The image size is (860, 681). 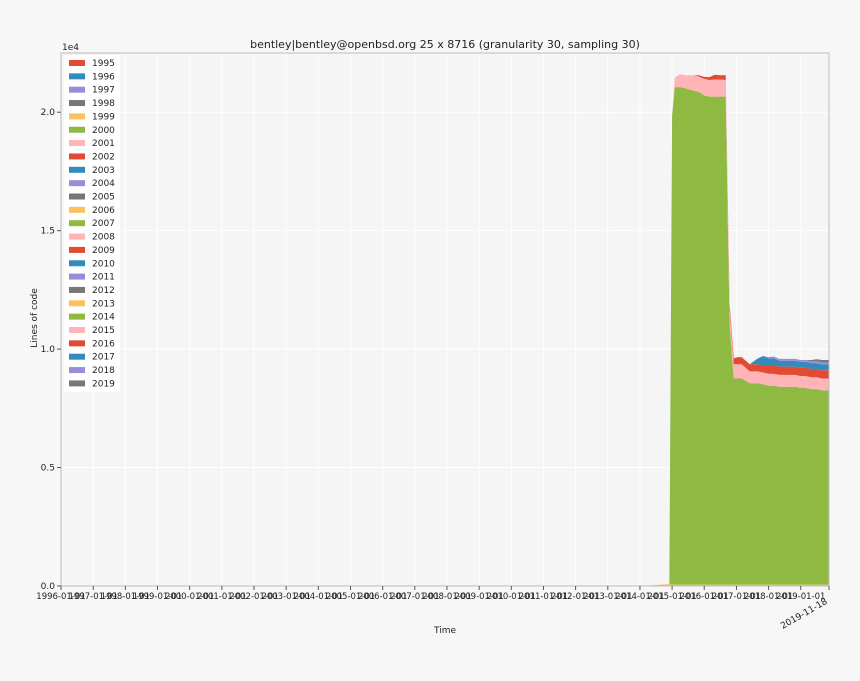 What do you see at coordinates (77, 209) in the screenshot?
I see `legend-swatch-2006` at bounding box center [77, 209].